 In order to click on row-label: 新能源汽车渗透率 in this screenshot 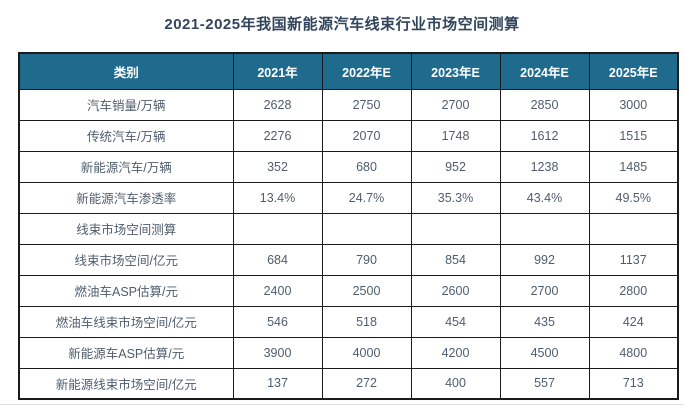, I will do `click(126, 197)`.